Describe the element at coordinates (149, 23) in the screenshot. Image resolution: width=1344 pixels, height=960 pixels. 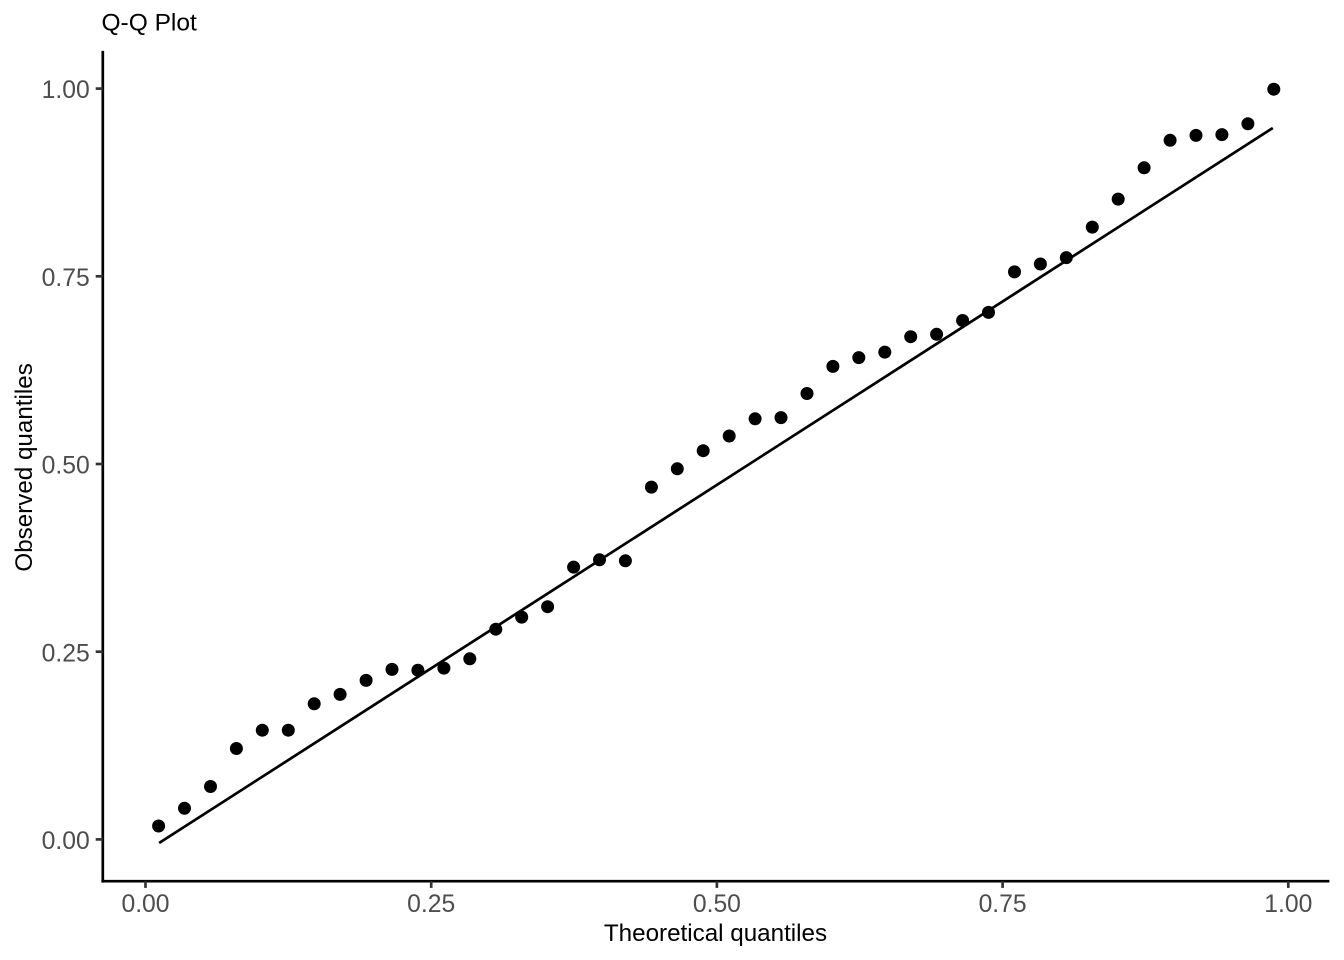
I see `svg-text: Q-Q Plot` at that location.